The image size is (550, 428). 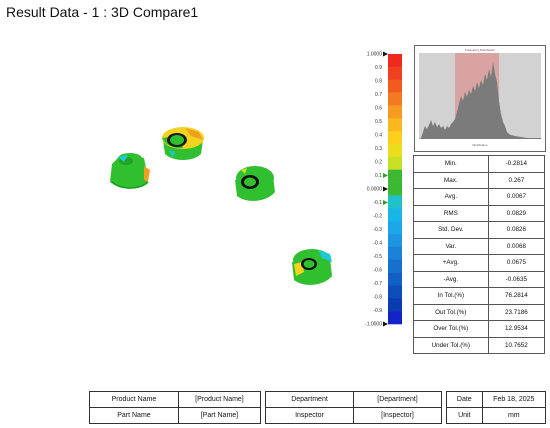 What do you see at coordinates (378, 95) in the screenshot?
I see `scale-label: 0.7` at bounding box center [378, 95].